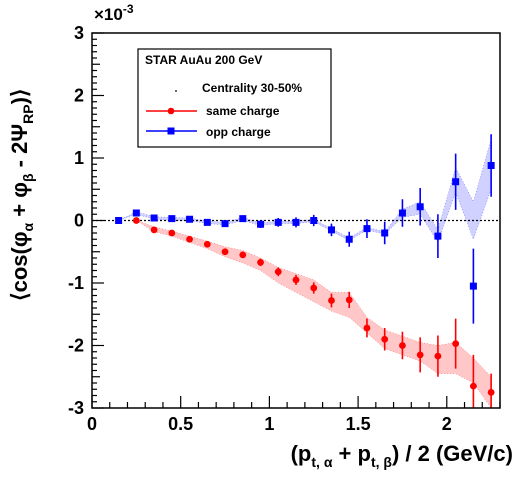  Describe the element at coordinates (19, 97) in the screenshot. I see `y-label-close: )⟩` at that location.